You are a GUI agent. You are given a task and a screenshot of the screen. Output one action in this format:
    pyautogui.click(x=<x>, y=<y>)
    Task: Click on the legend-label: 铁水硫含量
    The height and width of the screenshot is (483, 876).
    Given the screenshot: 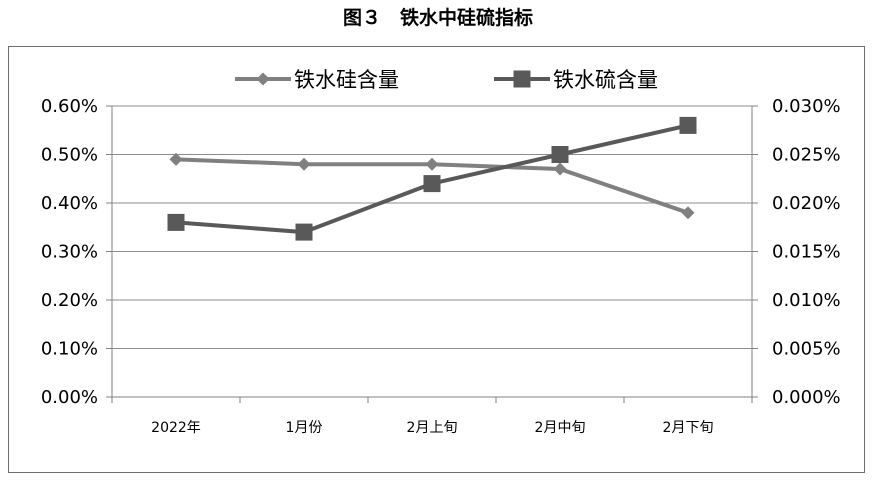 What is the action you would take?
    pyautogui.click(x=605, y=80)
    